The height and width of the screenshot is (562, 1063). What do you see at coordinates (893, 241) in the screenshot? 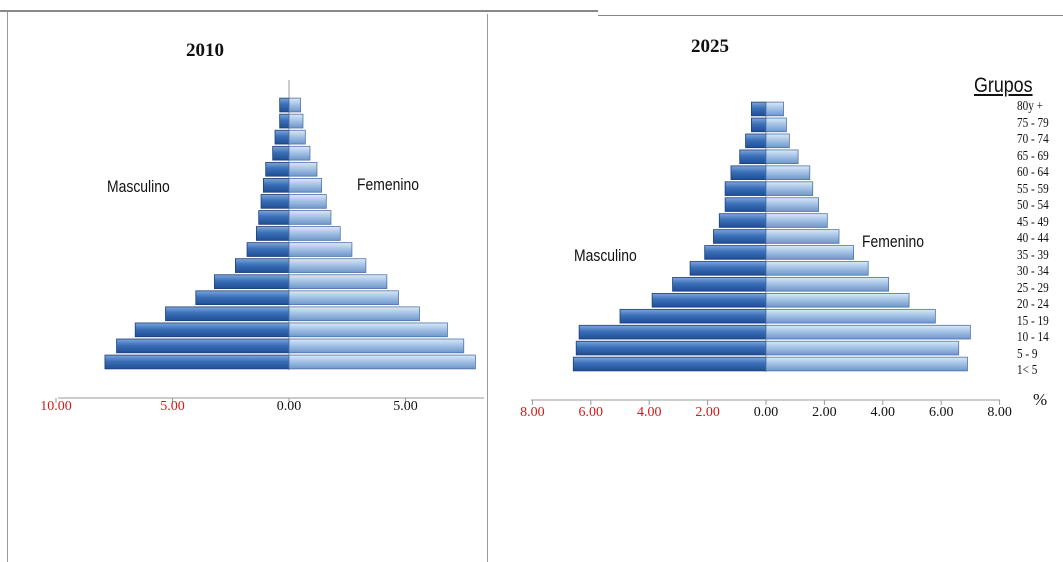
I see `female-label-2025: Femenino` at bounding box center [893, 241].